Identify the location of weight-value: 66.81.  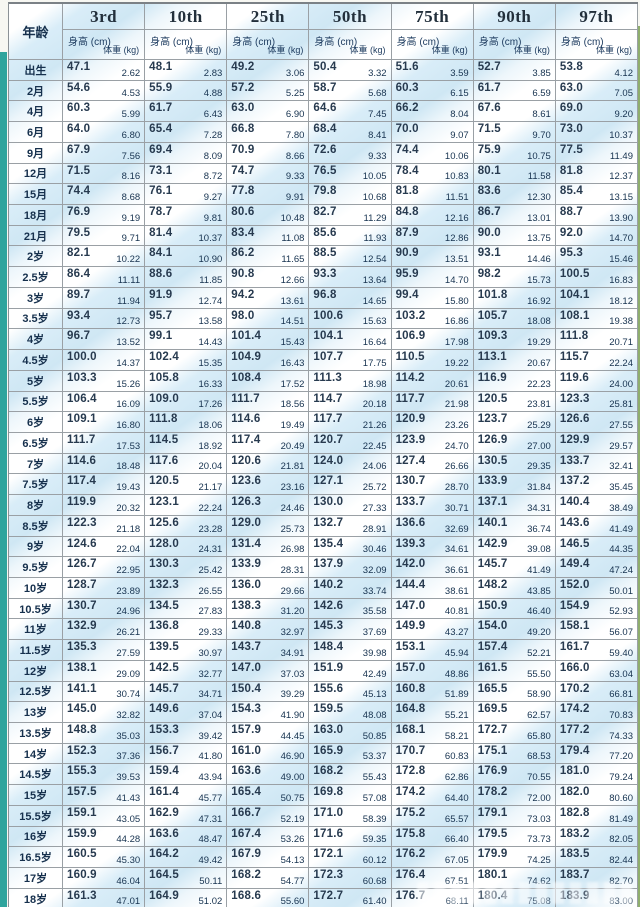
(621, 695).